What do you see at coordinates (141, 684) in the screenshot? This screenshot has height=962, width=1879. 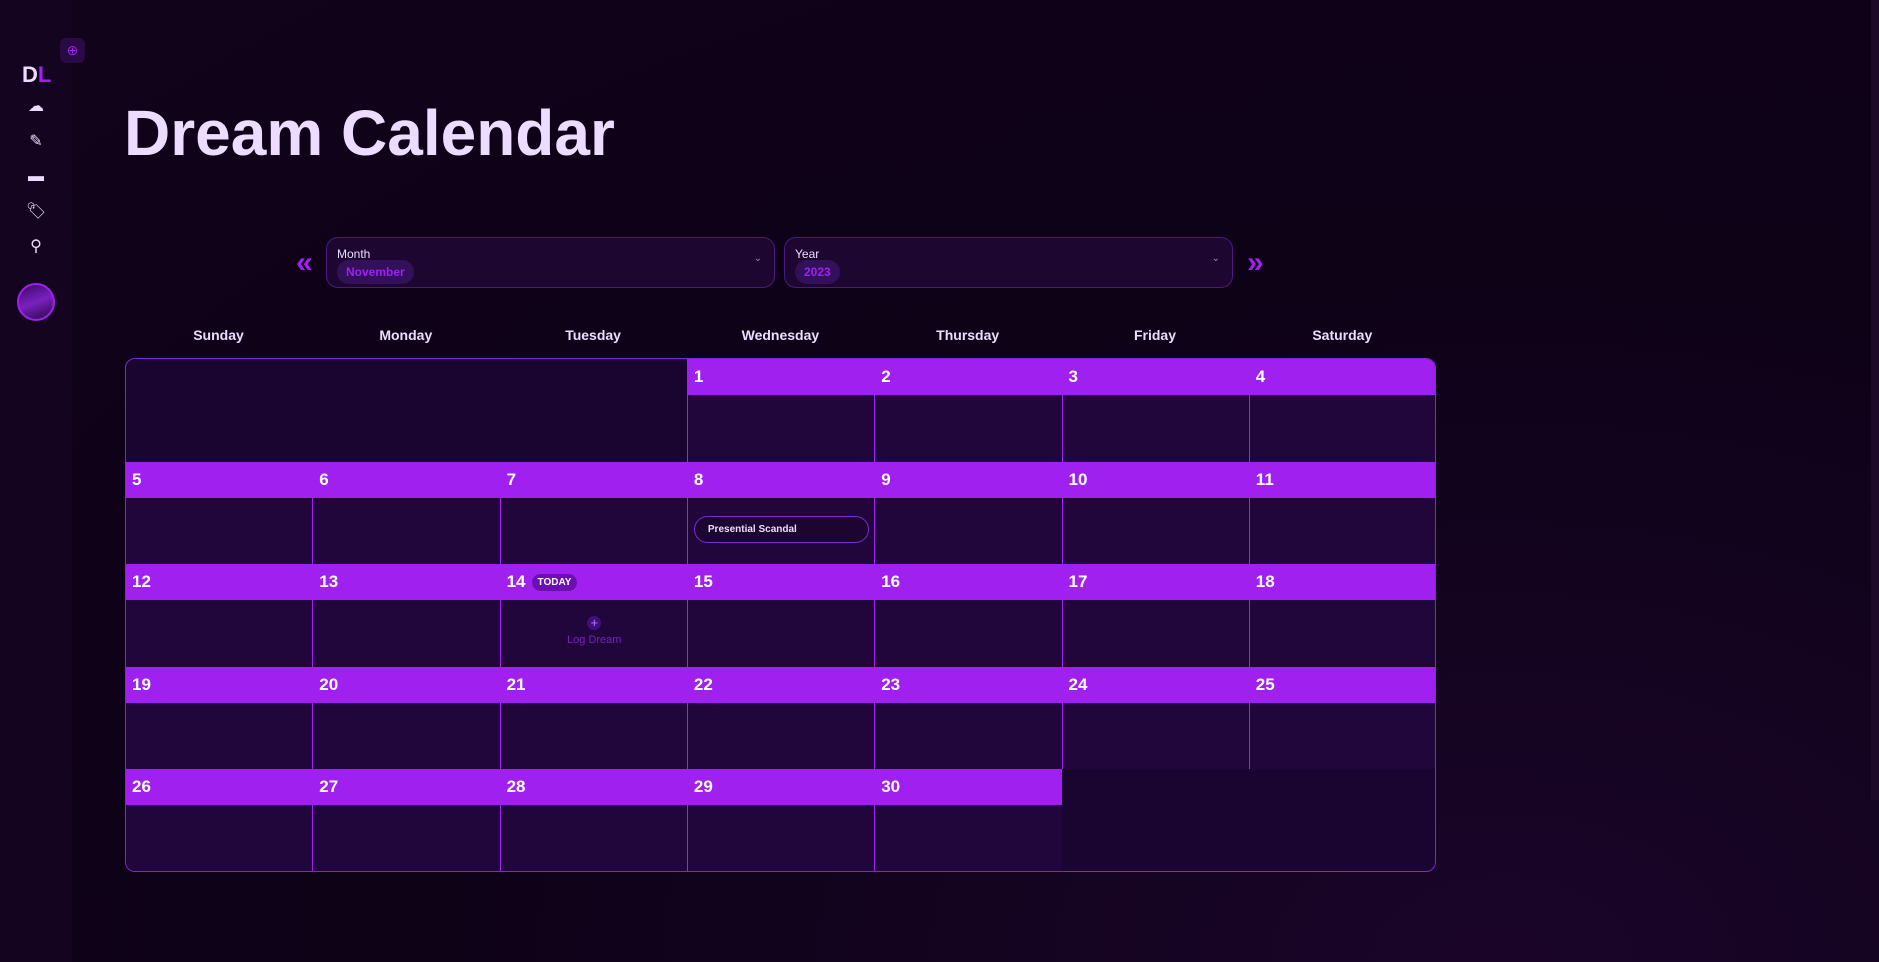 I see `day-number: 19` at bounding box center [141, 684].